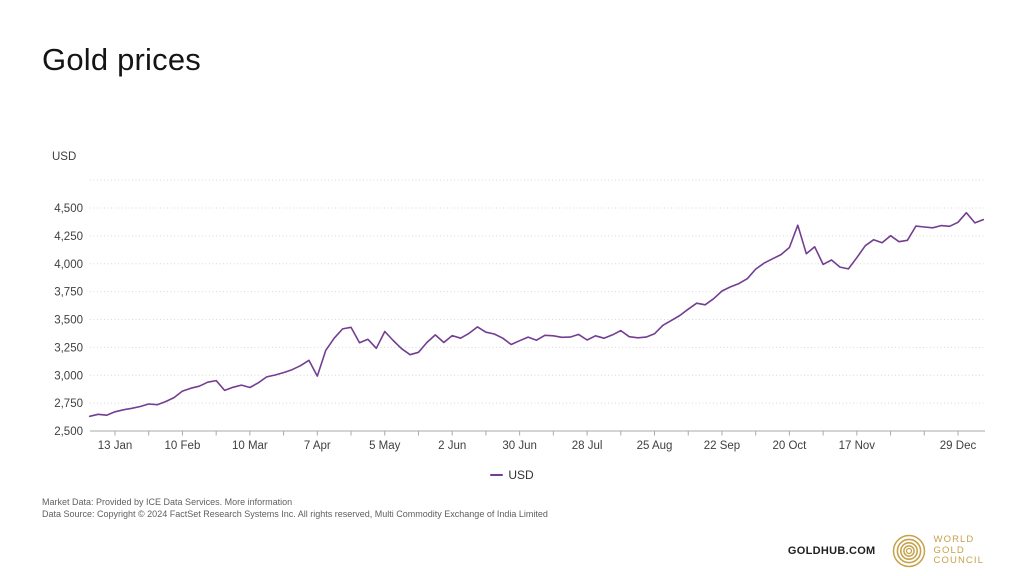  Describe the element at coordinates (64, 157) in the screenshot. I see `y-axis-unit-label: USD` at that location.